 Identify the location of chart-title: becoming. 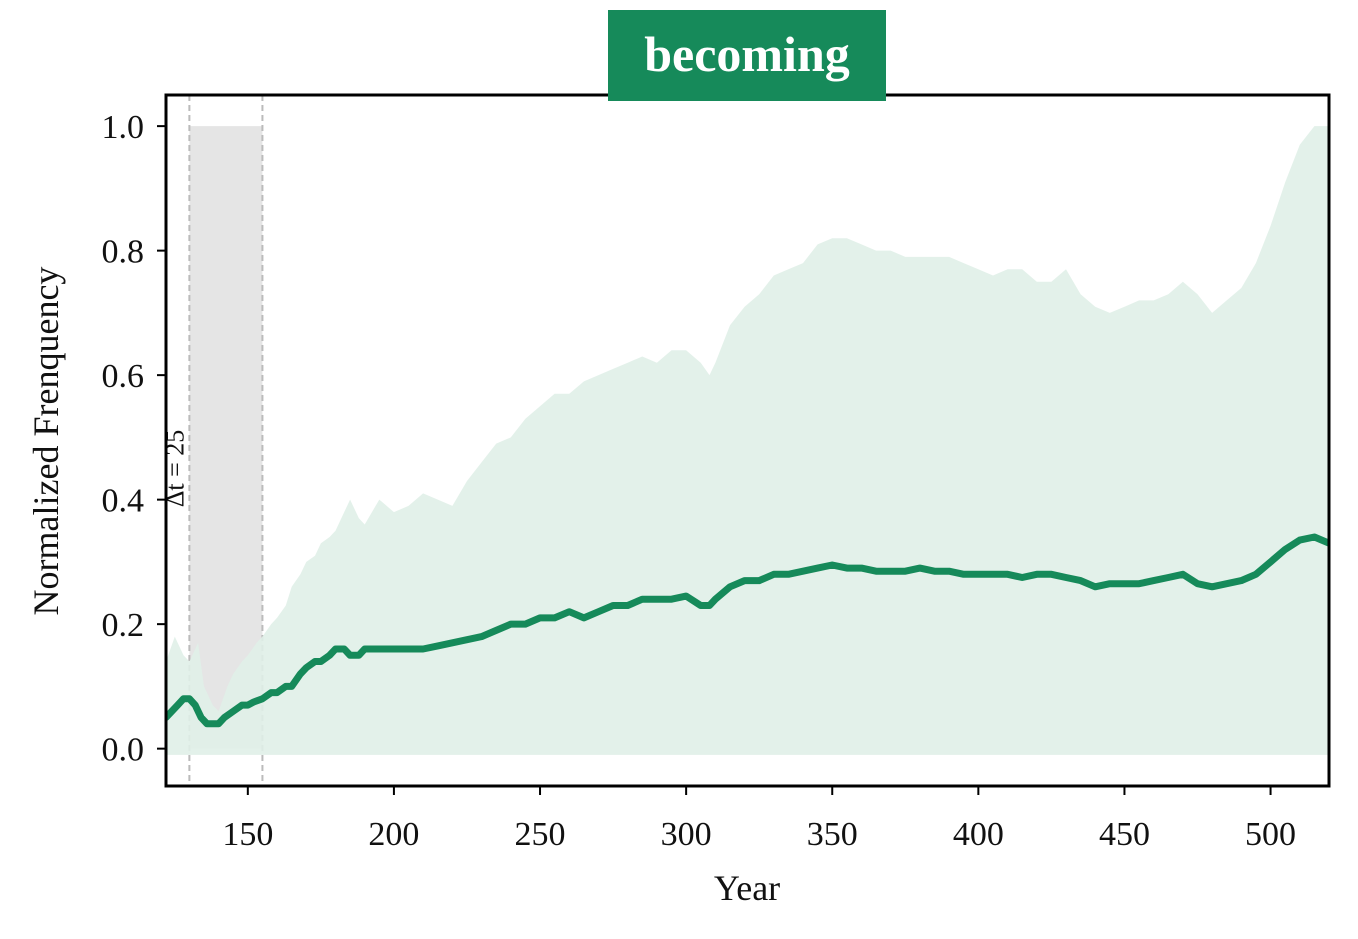
(747, 54).